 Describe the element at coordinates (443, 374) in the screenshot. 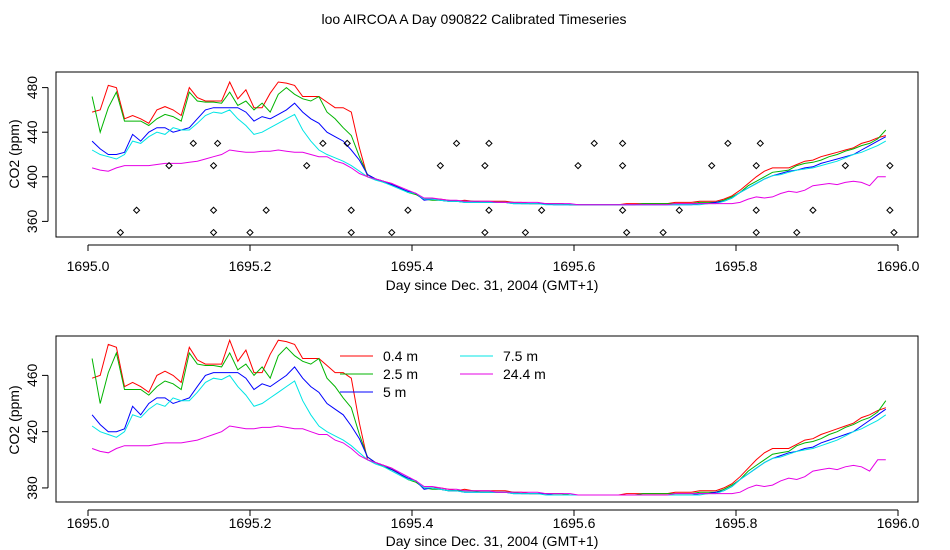

I see `legend: 0.4 m 2.5 m 5 m 7.5 m 24.4 m` at that location.